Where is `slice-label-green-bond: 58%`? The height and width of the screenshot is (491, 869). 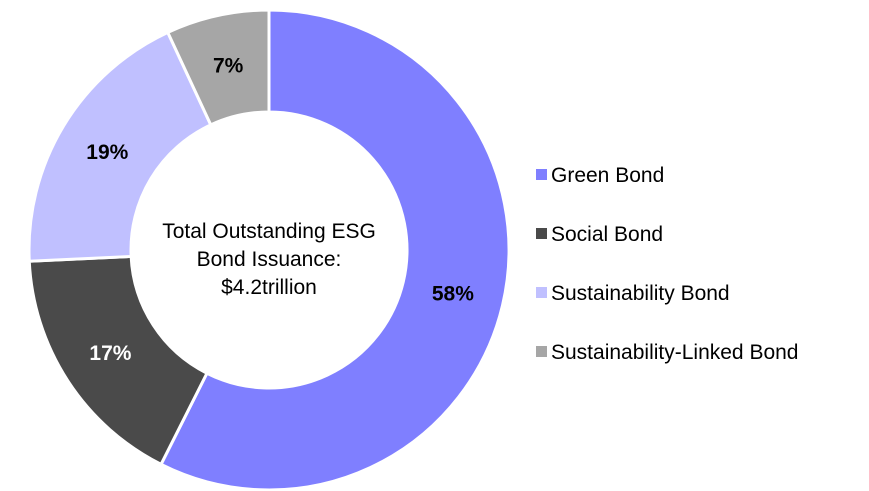
slice-label-green-bond: 58% is located at coordinates (453, 294).